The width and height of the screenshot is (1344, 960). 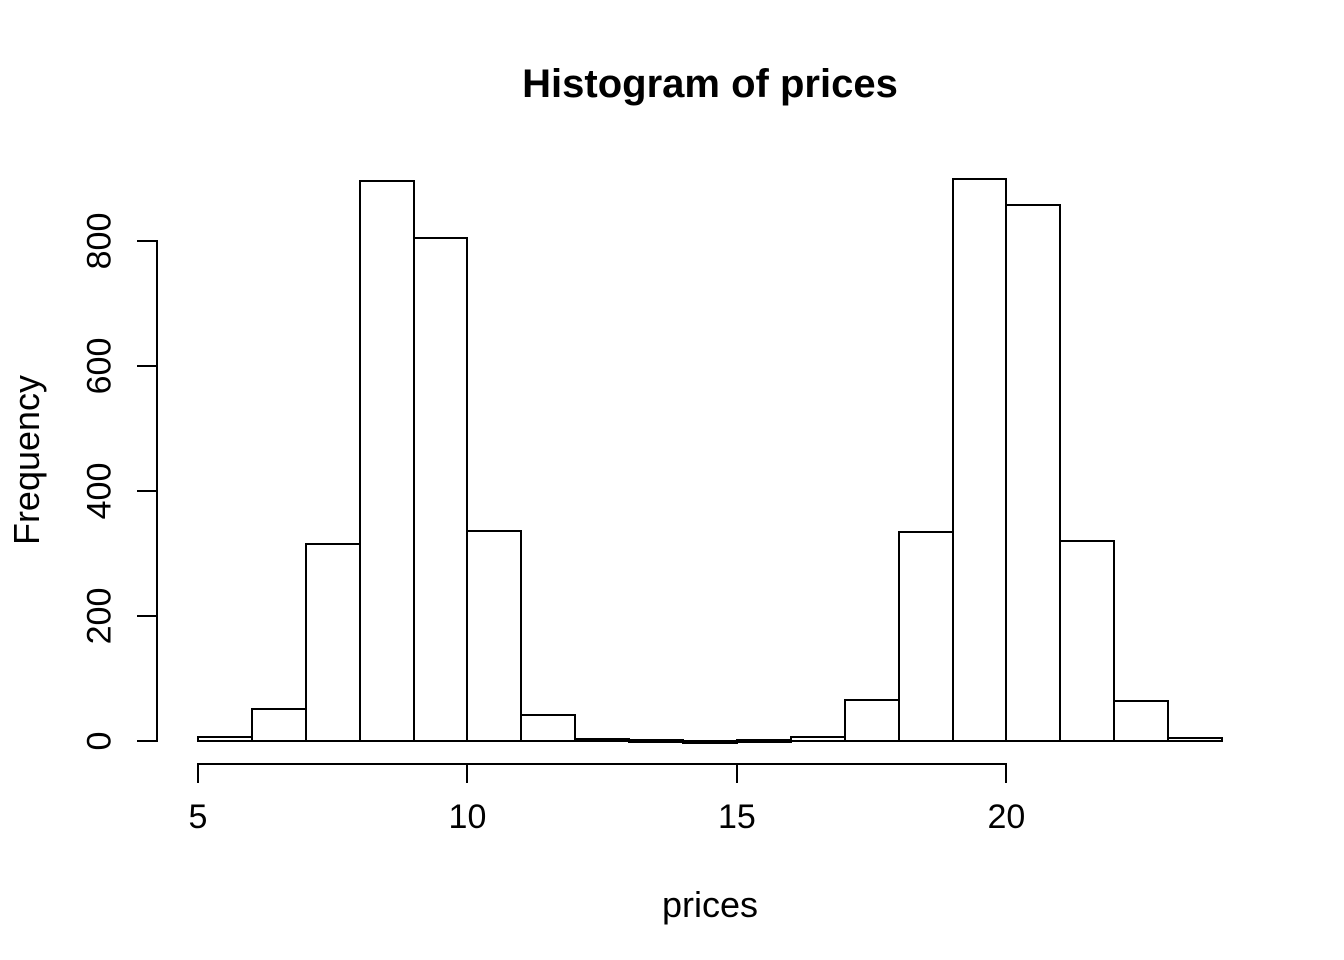 I want to click on x-tick-label: 5, so click(x=198, y=817).